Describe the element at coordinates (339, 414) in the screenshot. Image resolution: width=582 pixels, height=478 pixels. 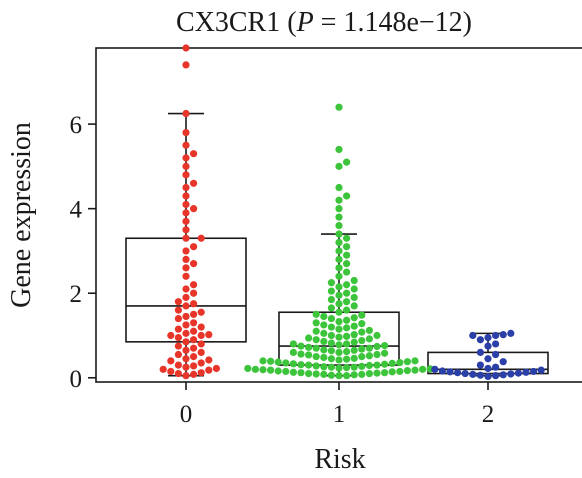
I see `x-tick-label: 1` at that location.